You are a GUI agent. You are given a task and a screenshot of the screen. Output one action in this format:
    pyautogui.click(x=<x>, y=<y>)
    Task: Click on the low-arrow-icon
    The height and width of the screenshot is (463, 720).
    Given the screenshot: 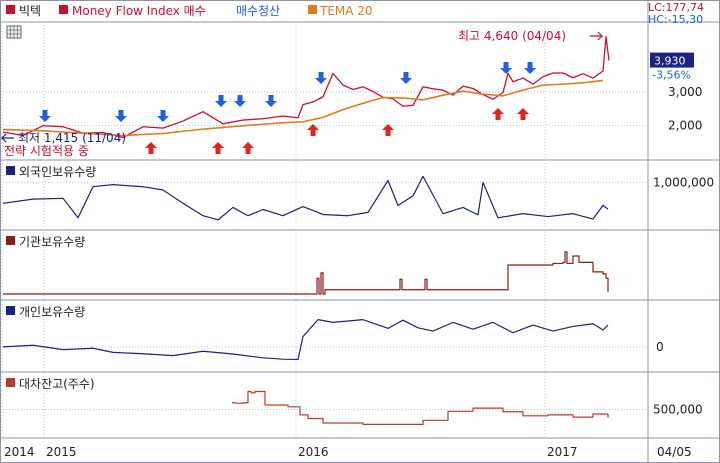 What is the action you would take?
    pyautogui.click(x=7, y=138)
    